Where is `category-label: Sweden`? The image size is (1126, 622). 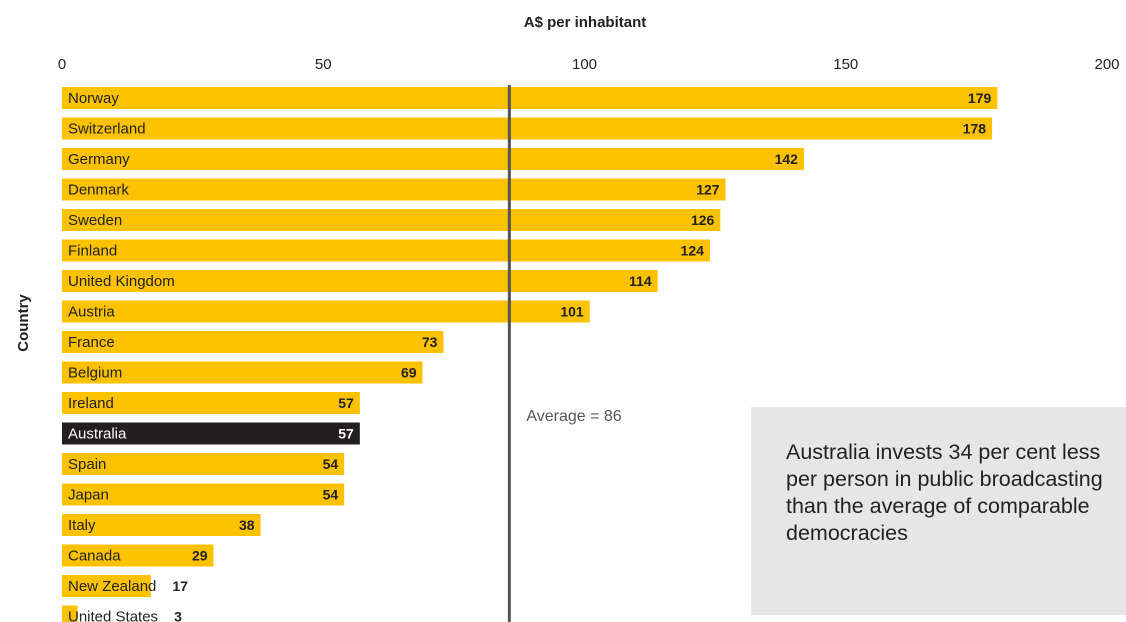
category-label: Sweden is located at coordinates (95, 220).